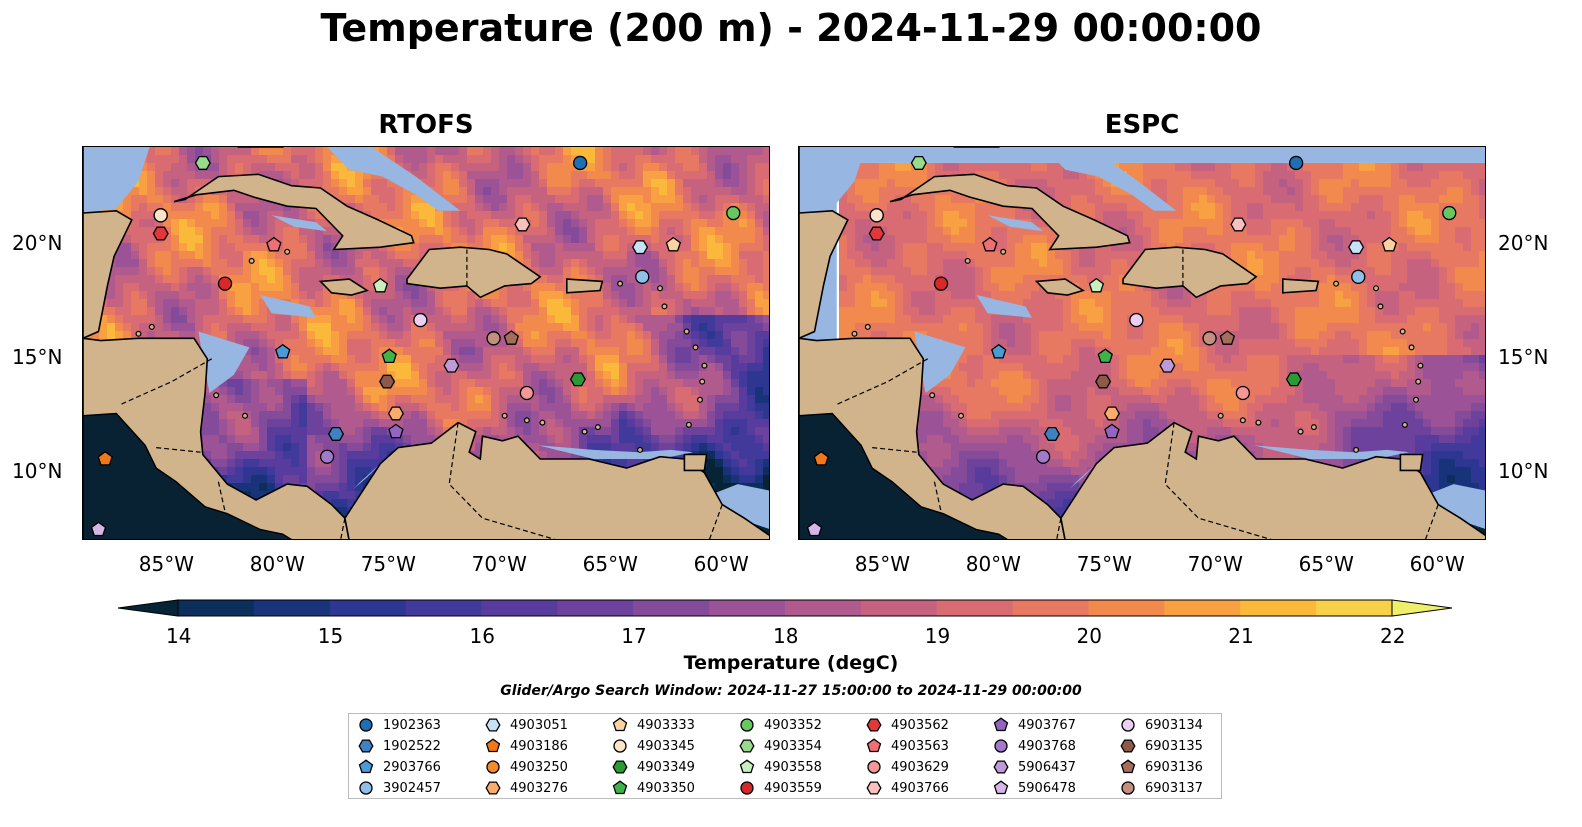  What do you see at coordinates (526, 788) in the screenshot?
I see `legend-item: 4903276` at bounding box center [526, 788].